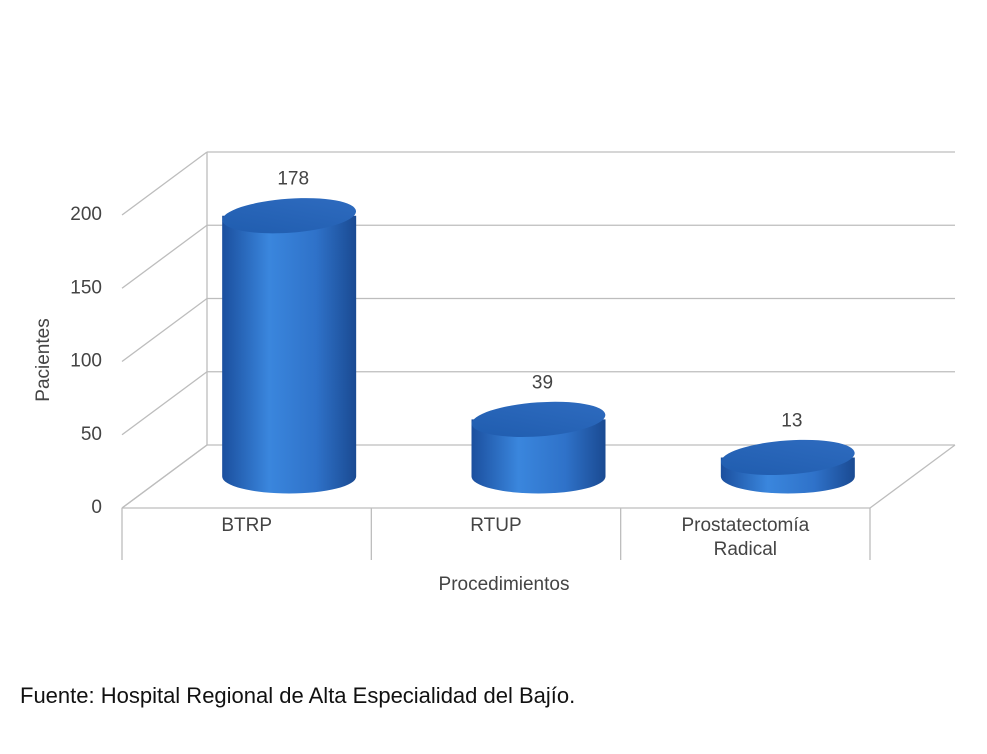 The height and width of the screenshot is (754, 987). I want to click on floor-edge, so click(912, 476).